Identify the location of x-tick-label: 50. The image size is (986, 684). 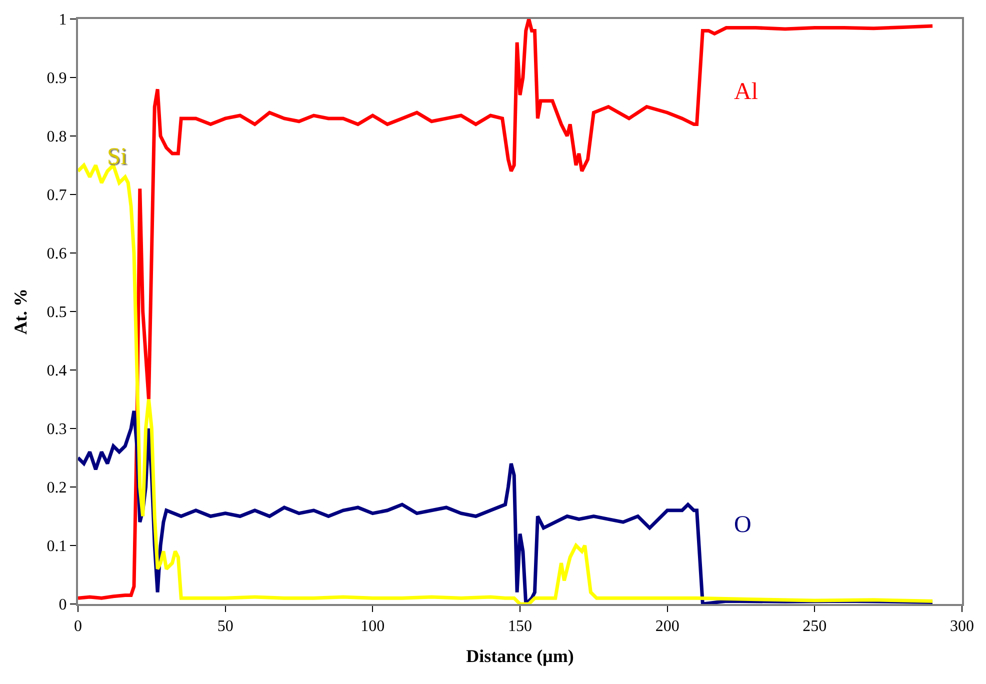
(225, 627).